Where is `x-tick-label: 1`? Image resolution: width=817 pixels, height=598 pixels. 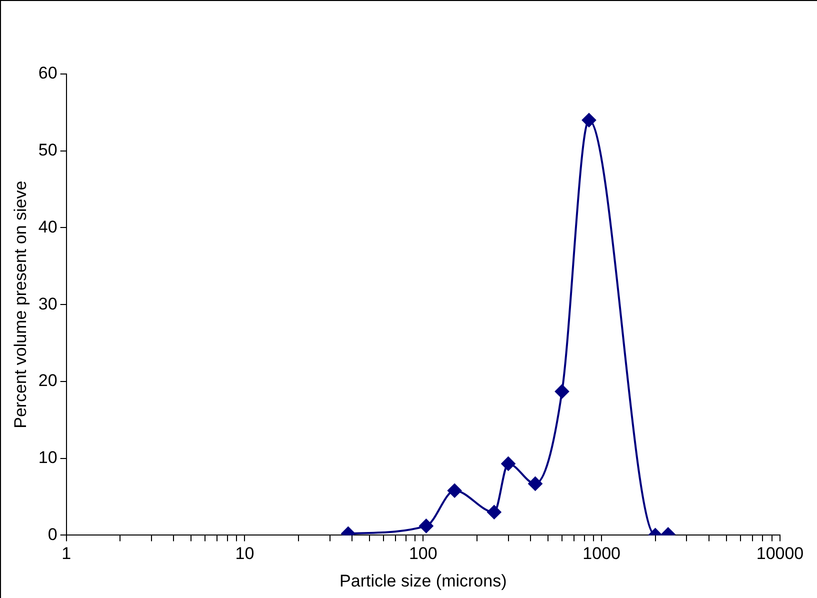
x-tick-label: 1 is located at coordinates (67, 554).